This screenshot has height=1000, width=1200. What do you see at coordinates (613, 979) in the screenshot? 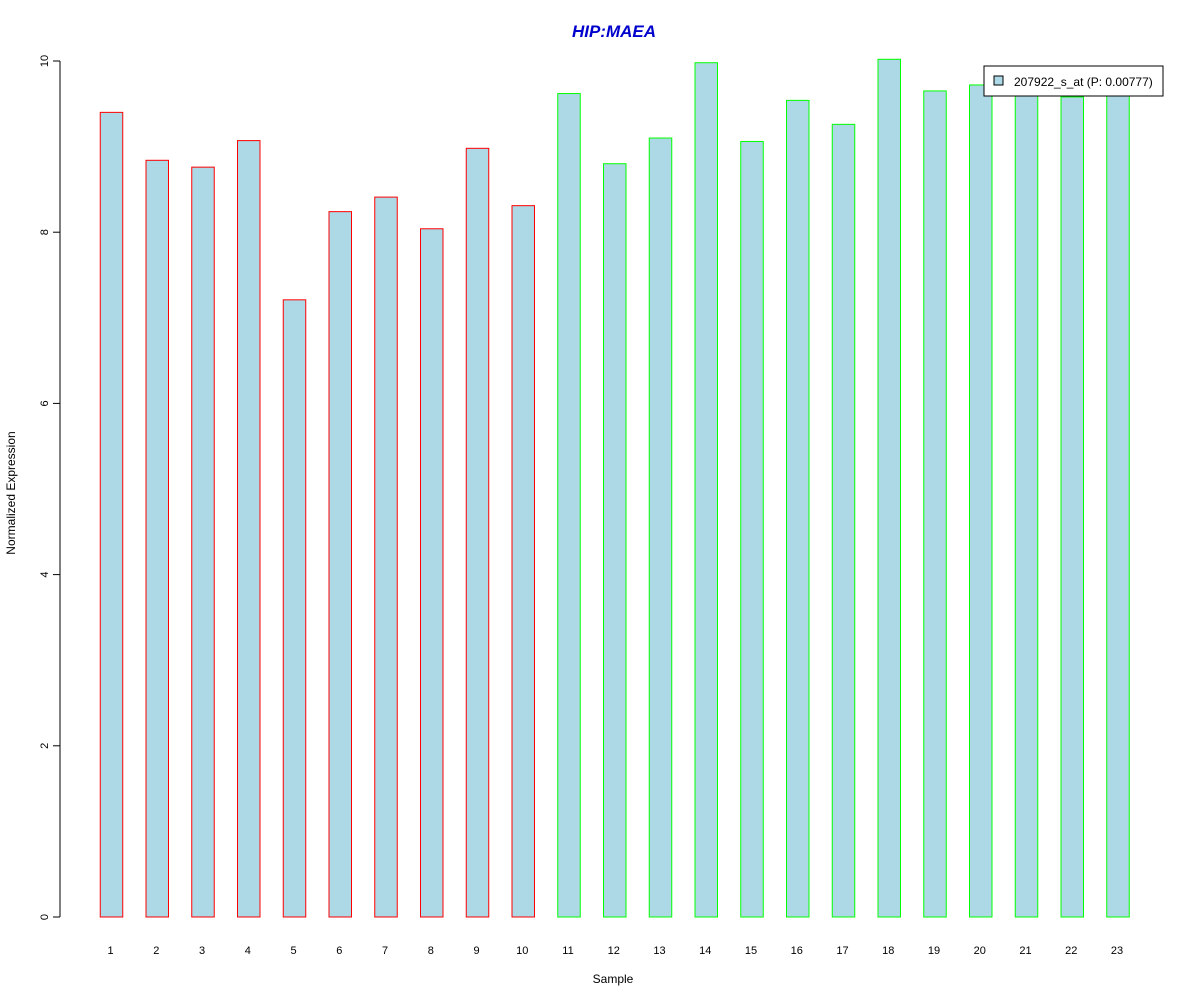
I see `x-axis-label: Sample` at bounding box center [613, 979].